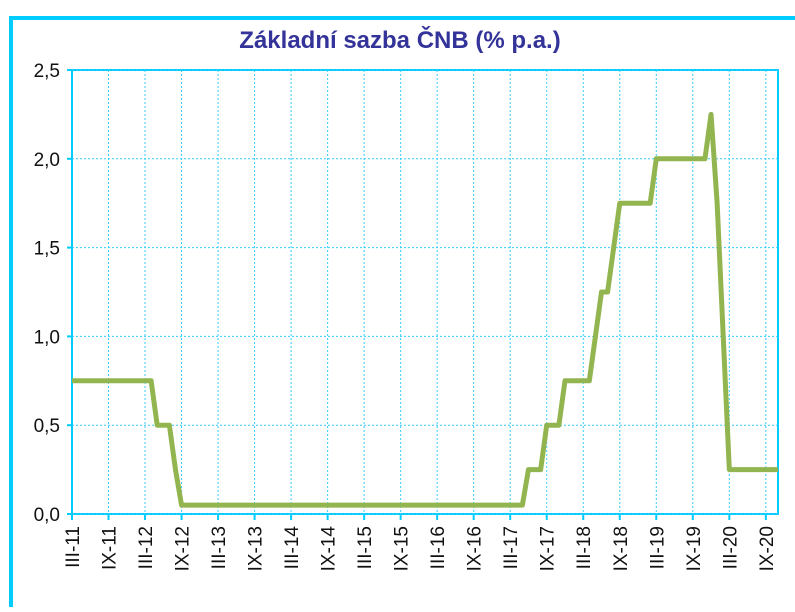  I want to click on x-tick-label: IX-14, so click(329, 549).